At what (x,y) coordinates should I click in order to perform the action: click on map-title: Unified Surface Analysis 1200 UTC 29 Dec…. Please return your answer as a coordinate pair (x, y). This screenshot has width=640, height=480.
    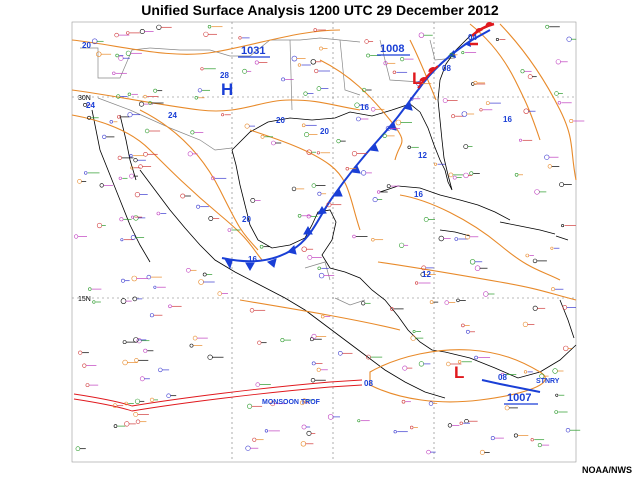
    Looking at the image, I should click on (320, 10).